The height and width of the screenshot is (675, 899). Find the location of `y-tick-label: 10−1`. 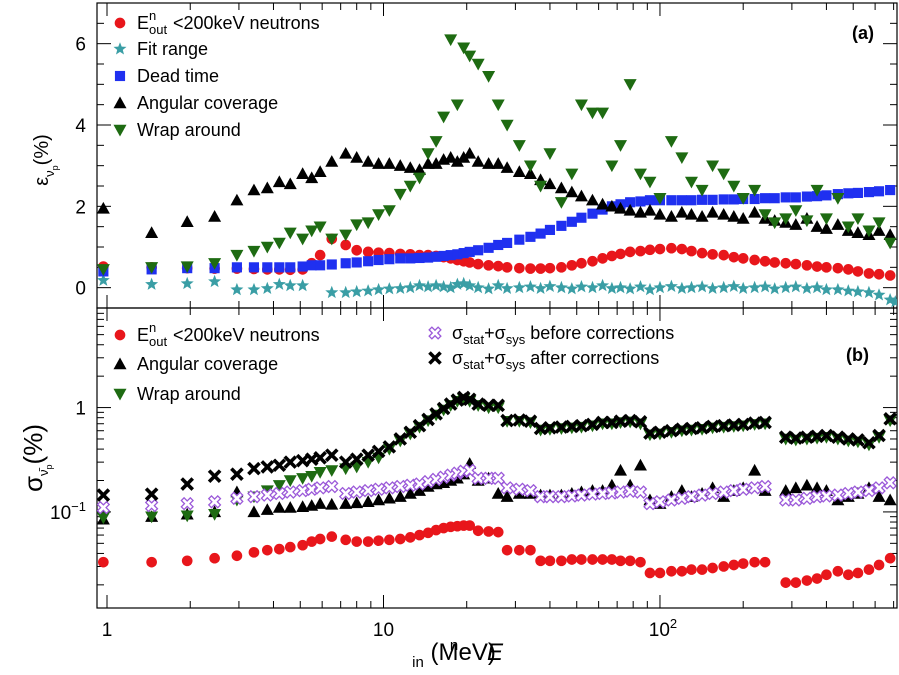

y-tick-label: 10−1 is located at coordinates (68, 511).